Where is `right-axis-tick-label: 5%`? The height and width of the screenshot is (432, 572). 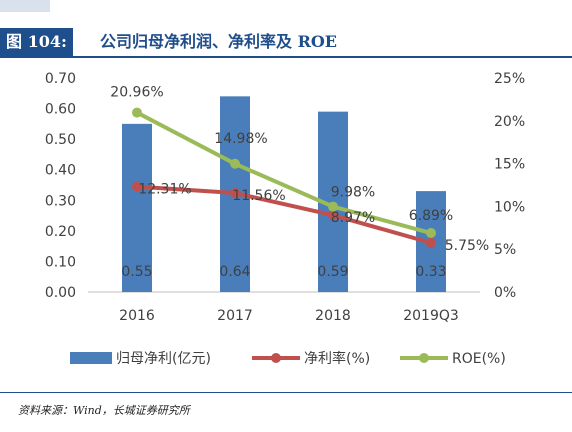 right-axis-tick-label: 5% is located at coordinates (505, 250).